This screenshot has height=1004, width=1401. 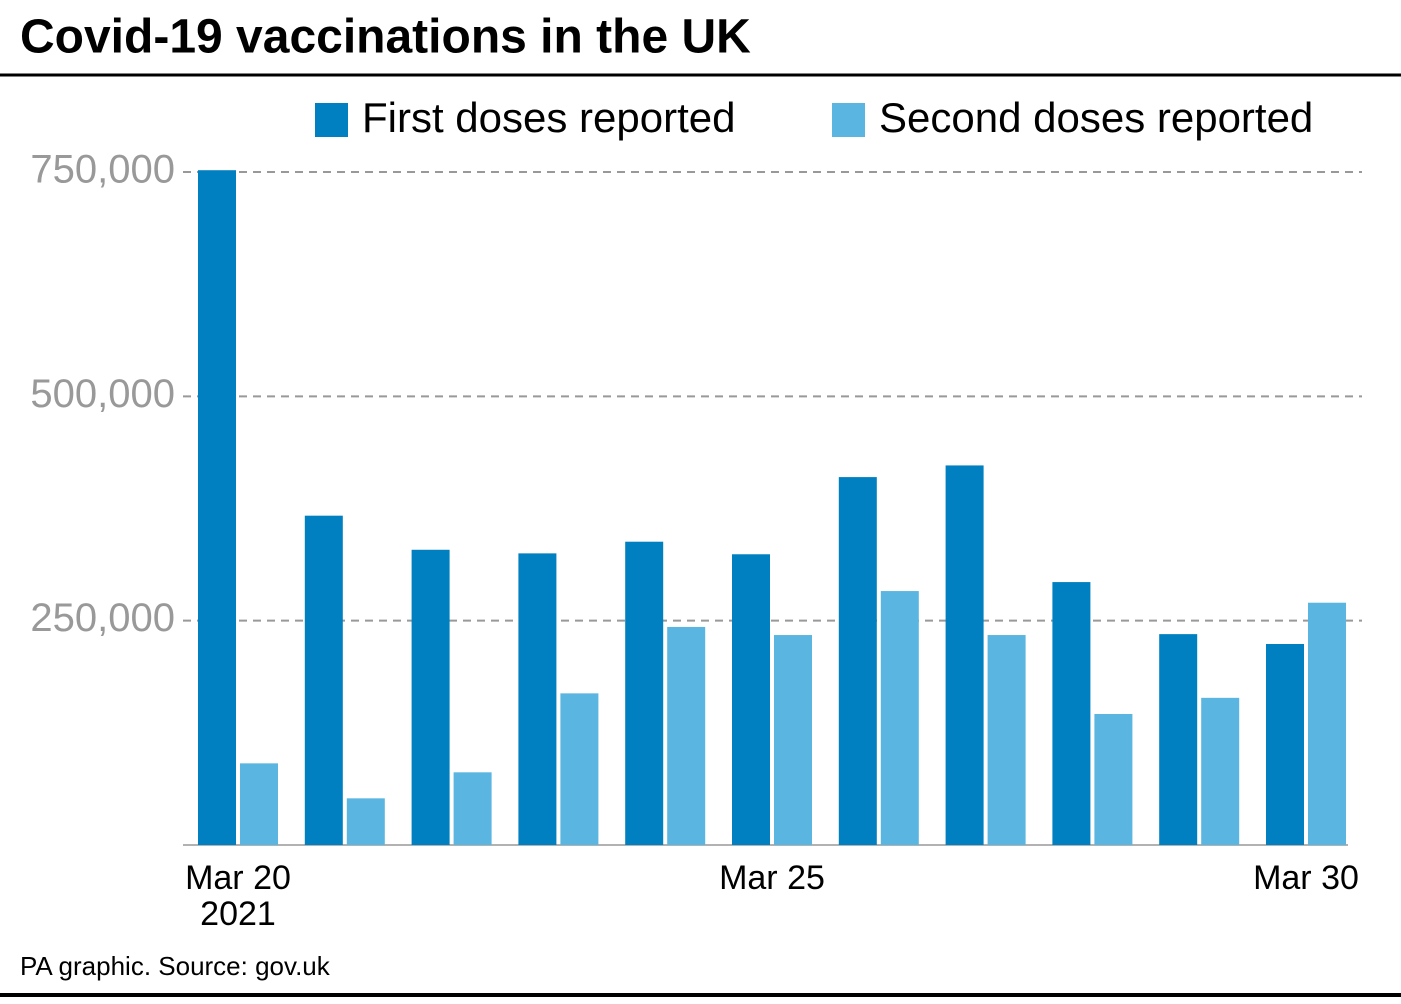 I want to click on chart-title: Covid-19 vaccinations in the UK, so click(x=385, y=37).